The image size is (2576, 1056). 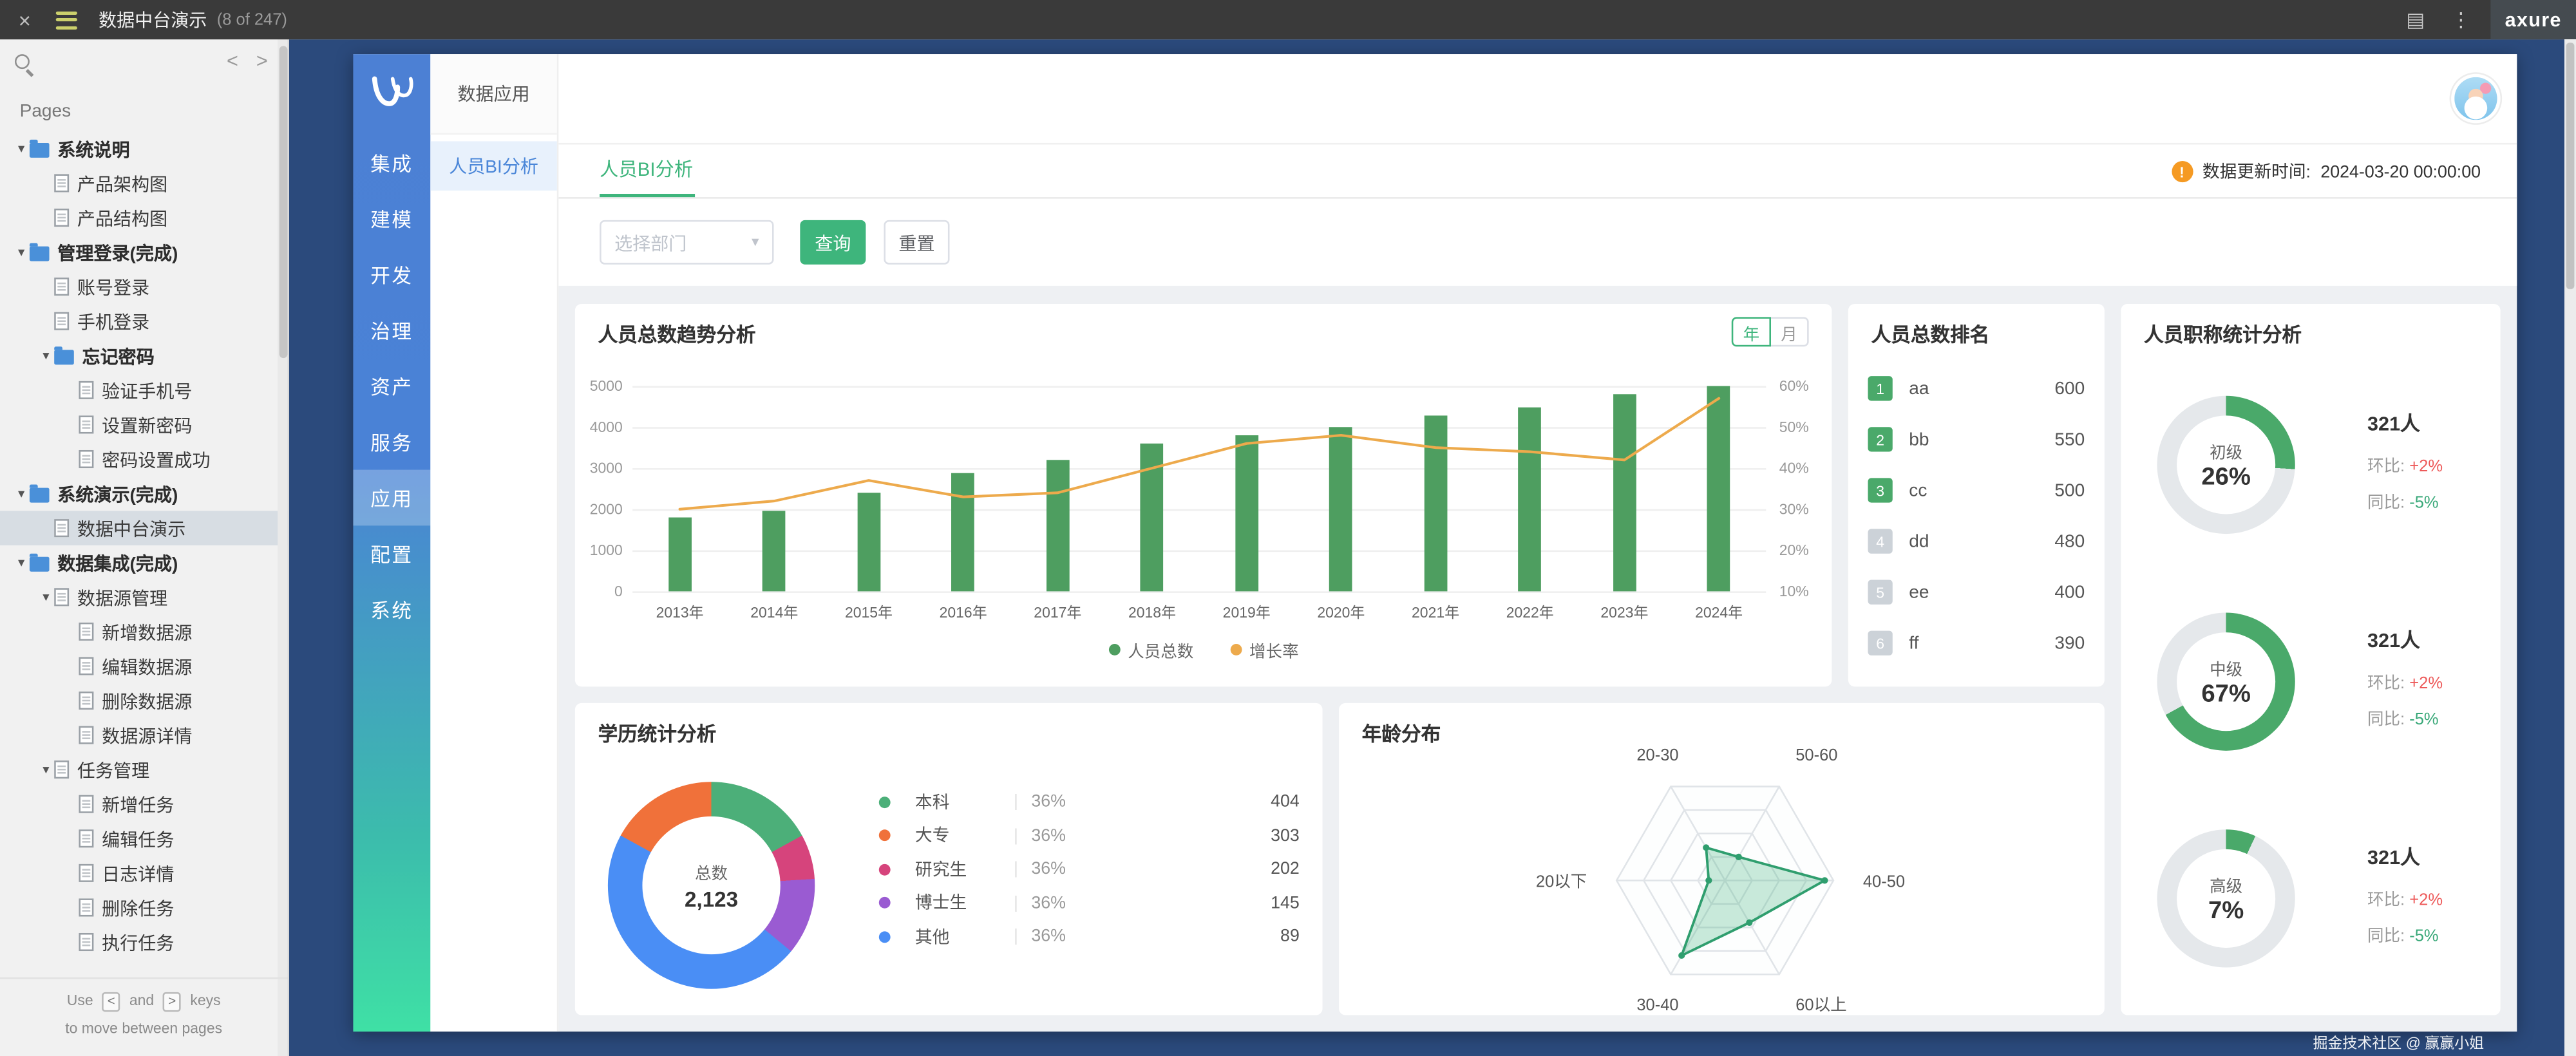 I want to click on donut-chart: 中级 67%, so click(x=2226, y=681).